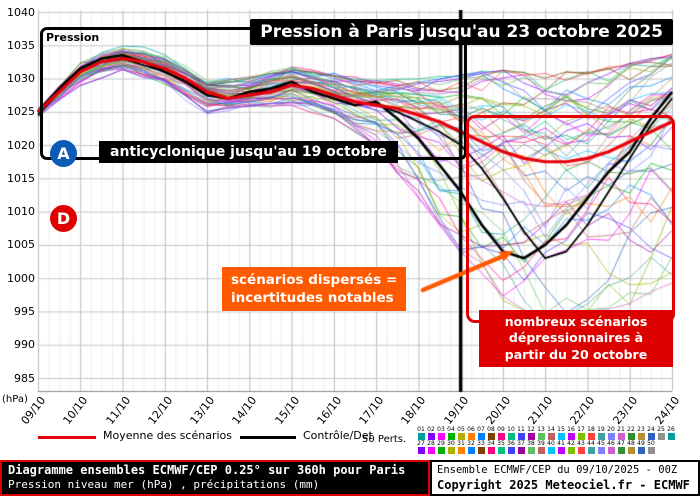 Image resolution: width=700 pixels, height=496 pixels. What do you see at coordinates (21, 245) in the screenshot?
I see `y-tick-label: 1005` at bounding box center [21, 245].